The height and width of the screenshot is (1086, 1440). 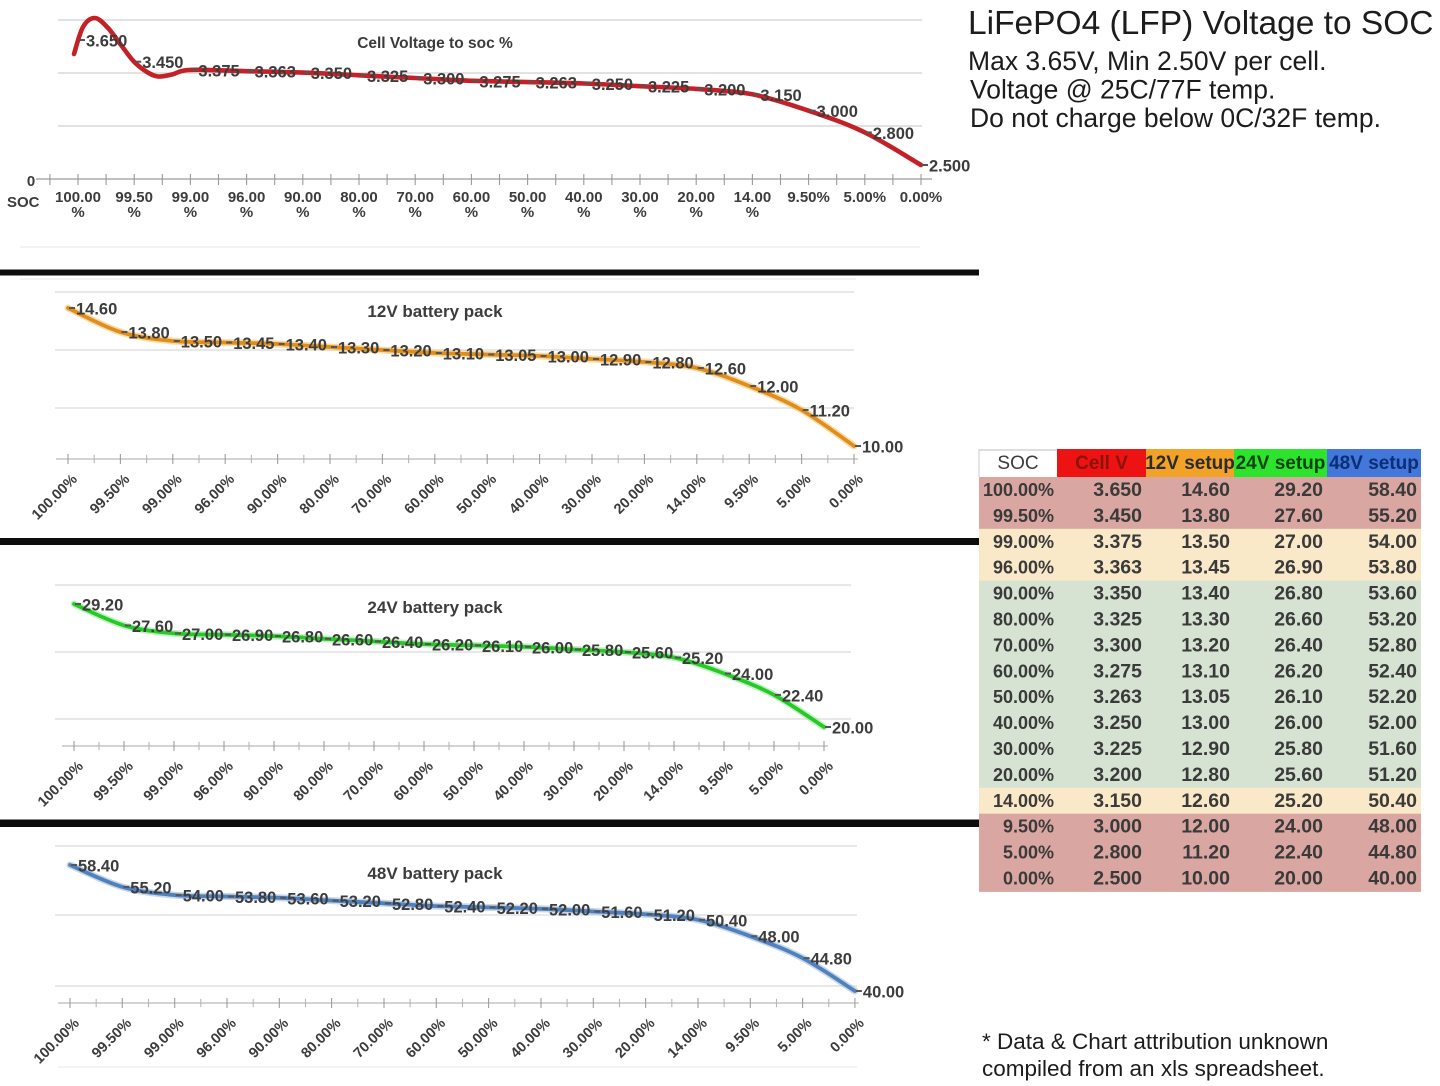 What do you see at coordinates (1205, 671) in the screenshot?
I see `svg-text: 13.10` at bounding box center [1205, 671].